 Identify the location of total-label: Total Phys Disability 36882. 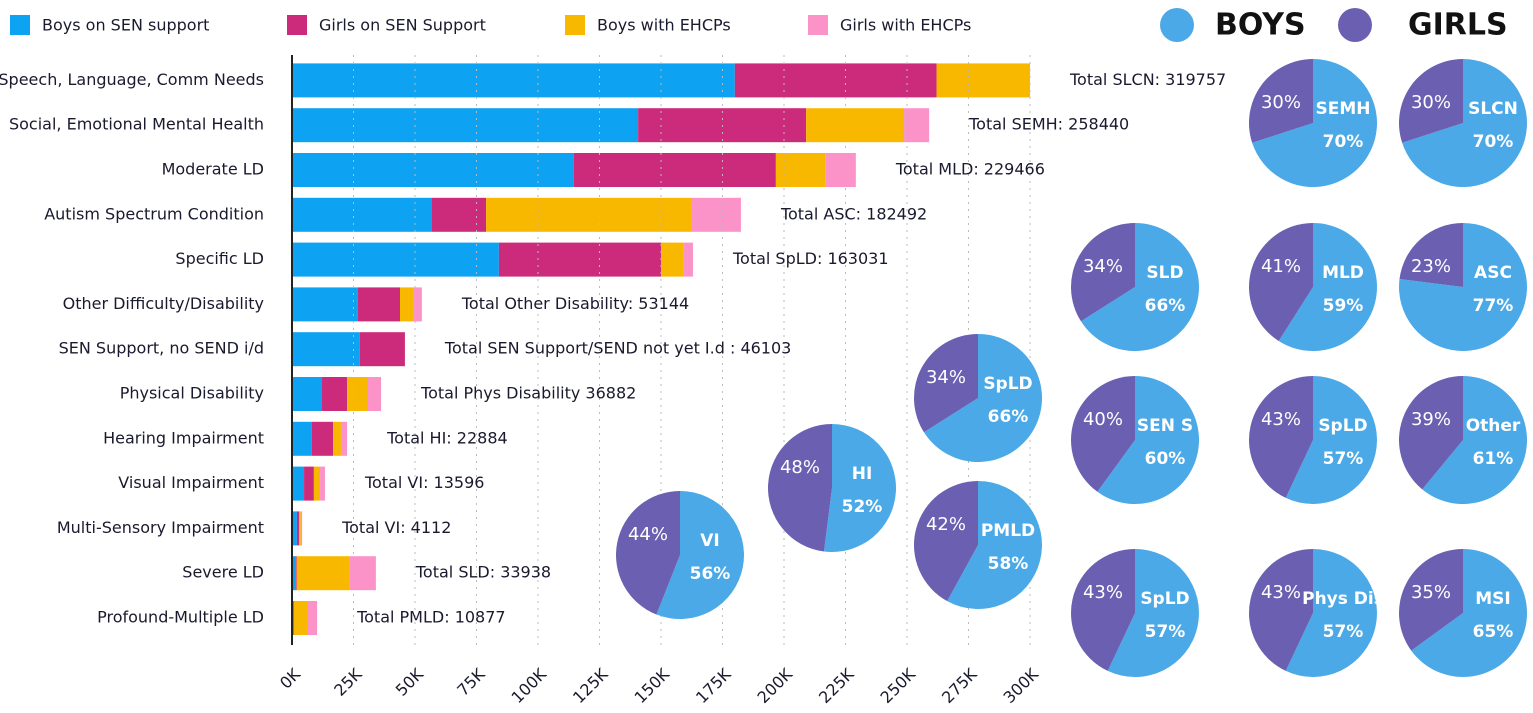
(528, 393).